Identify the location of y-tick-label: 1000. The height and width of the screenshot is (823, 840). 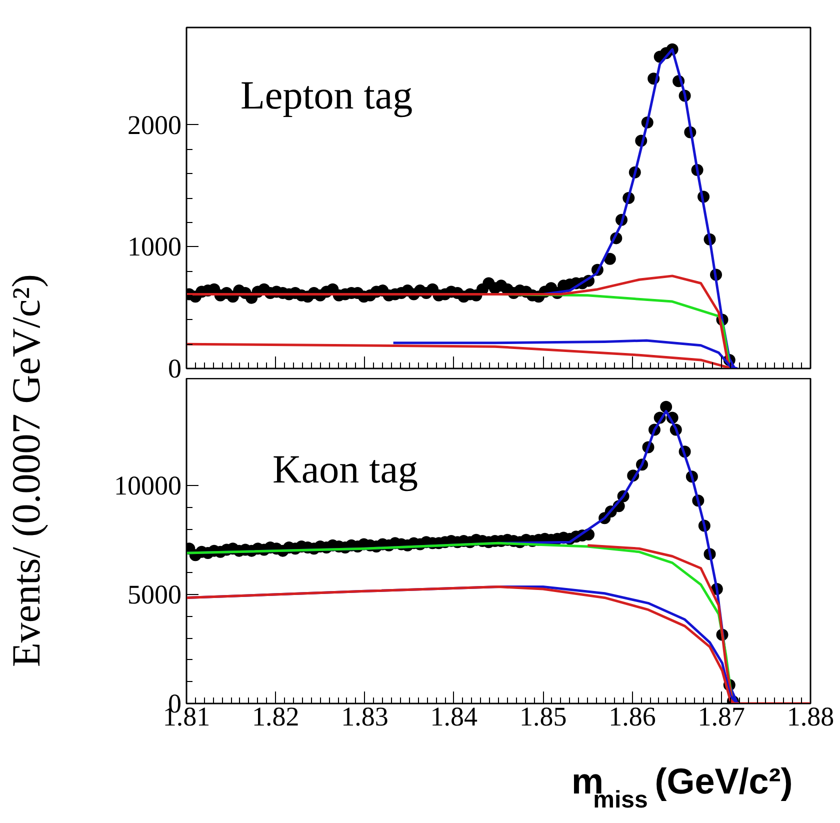
(155, 247).